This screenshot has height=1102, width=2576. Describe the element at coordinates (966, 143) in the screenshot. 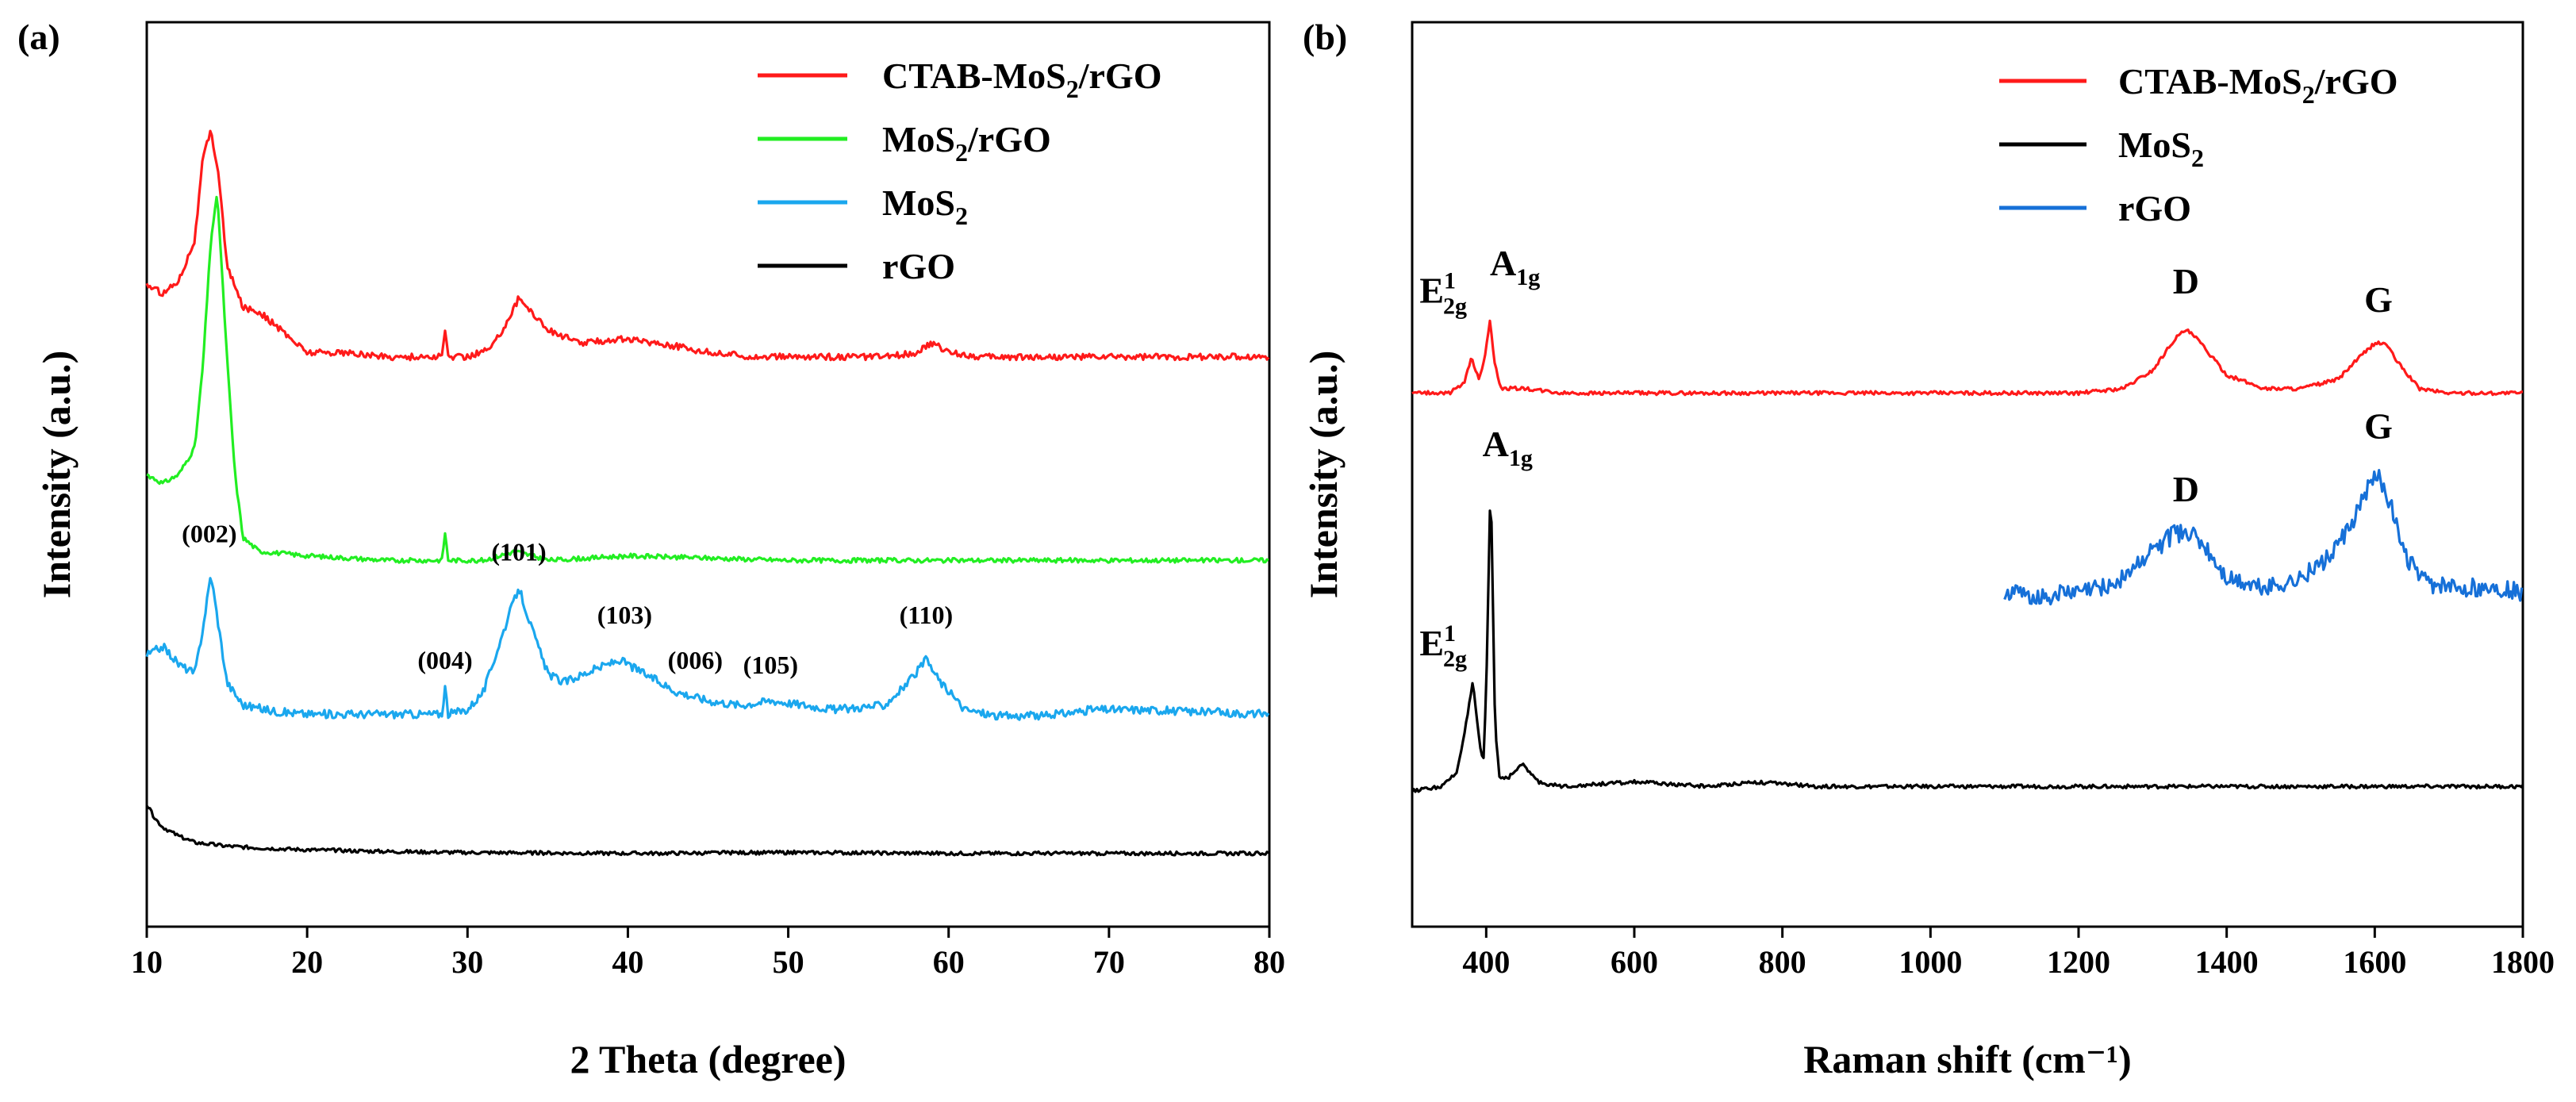

I see `legend-label: MoS2/rGO` at that location.